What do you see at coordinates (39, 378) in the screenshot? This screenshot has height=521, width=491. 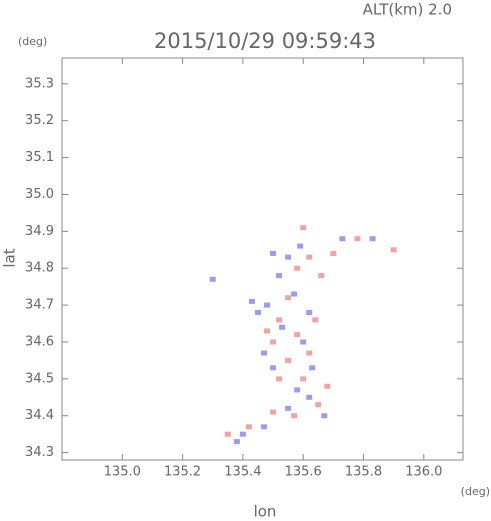 I see `y-tick-label: 34.5` at bounding box center [39, 378].